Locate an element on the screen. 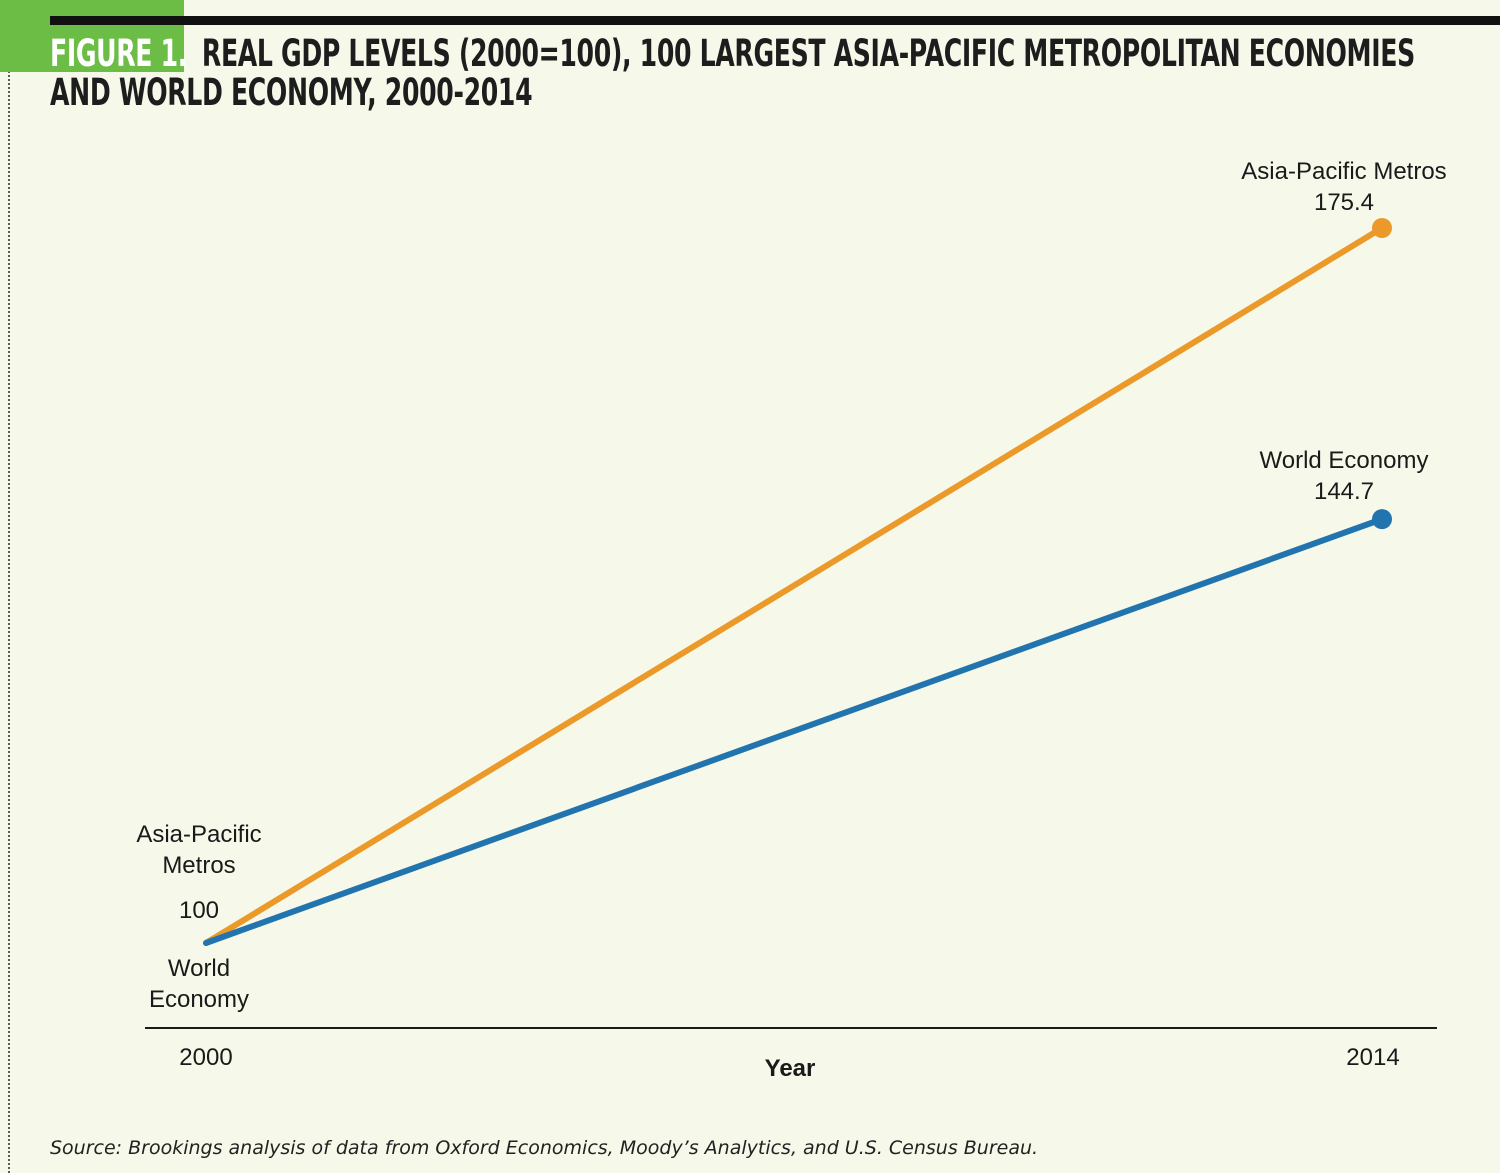 The width and height of the screenshot is (1500, 1173). x-tick-label-2000: 2000 is located at coordinates (205, 1057).